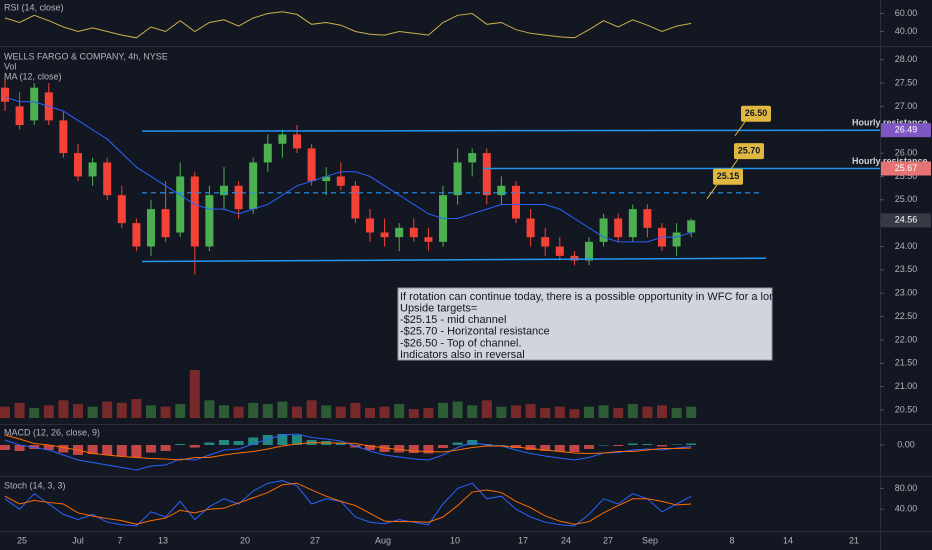  What do you see at coordinates (906, 246) in the screenshot?
I see `y-tick-label: 24.00` at bounding box center [906, 246].